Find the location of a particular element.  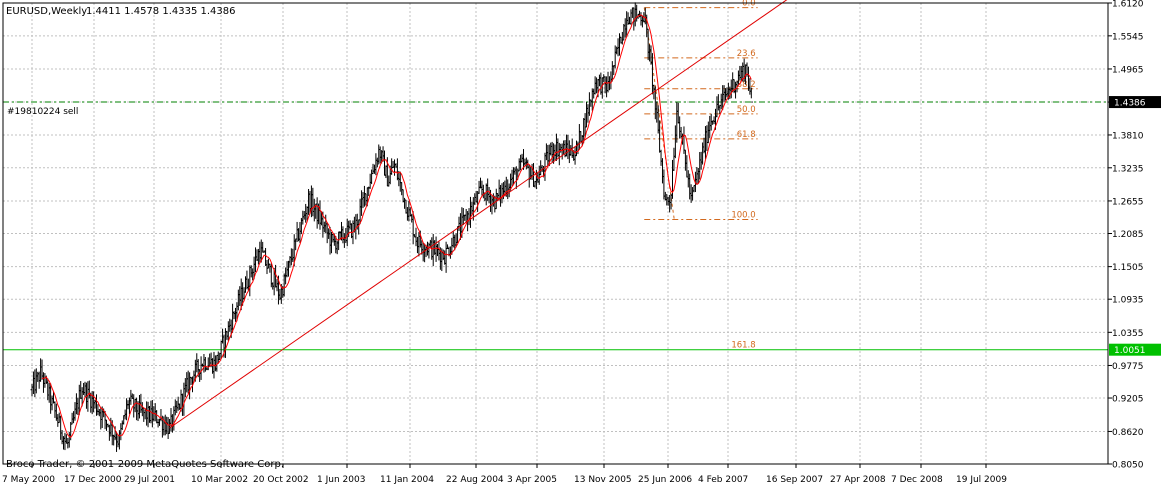

x-tick-label: 29 Jul 2001 is located at coordinates (149, 480).